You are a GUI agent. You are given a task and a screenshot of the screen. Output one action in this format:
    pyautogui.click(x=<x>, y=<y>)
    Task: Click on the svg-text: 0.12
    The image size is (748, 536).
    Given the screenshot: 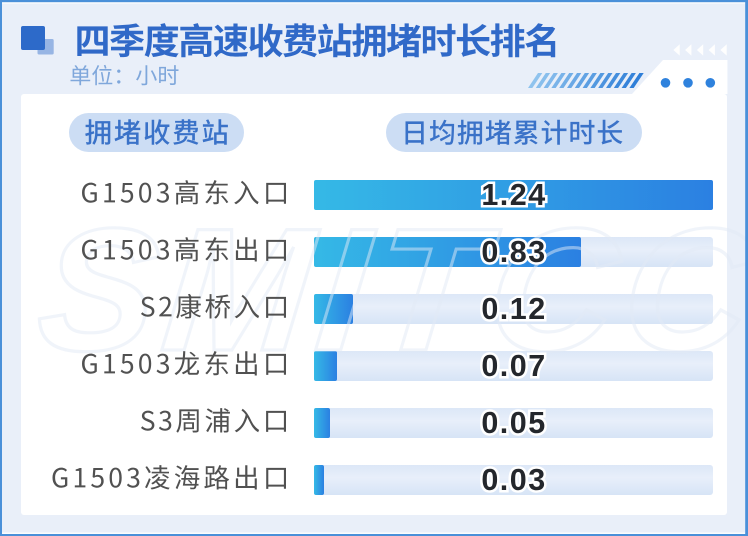 What is the action you would take?
    pyautogui.click(x=513, y=309)
    